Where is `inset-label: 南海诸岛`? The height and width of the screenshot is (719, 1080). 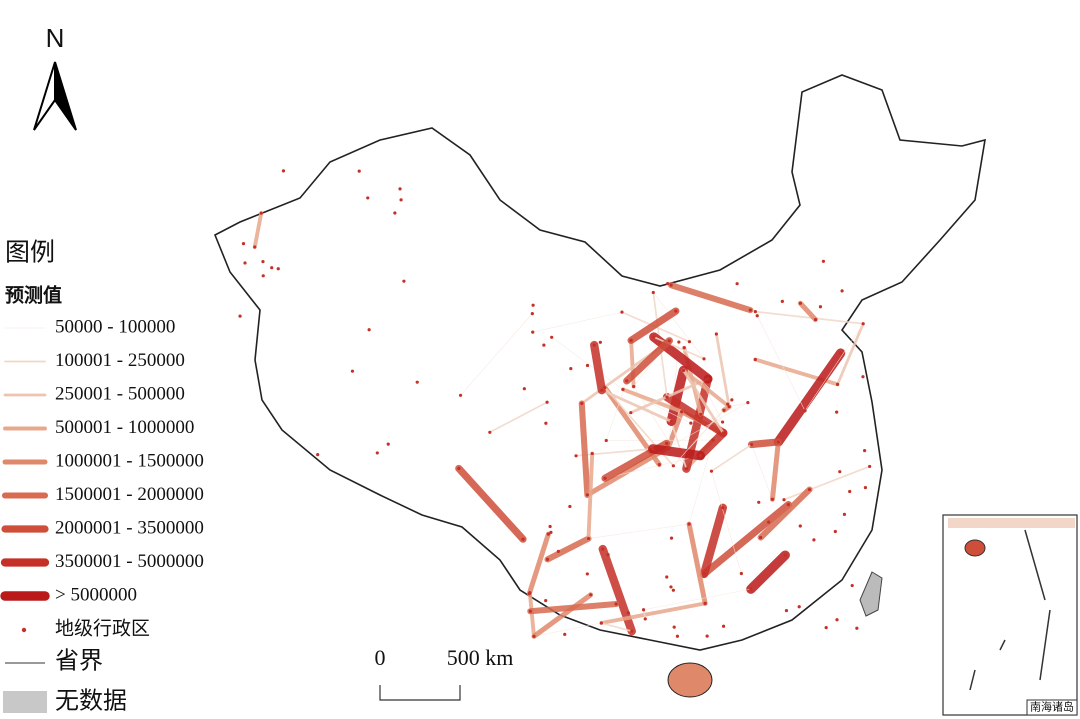
inset-label: 南海诸岛 is located at coordinates (1052, 707).